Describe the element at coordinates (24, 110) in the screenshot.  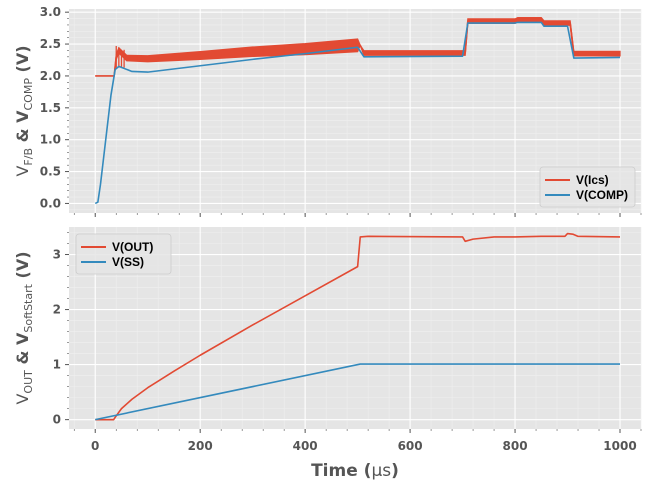
I see `y-axis-title: VF/B & VCOMP (V)` at that location.